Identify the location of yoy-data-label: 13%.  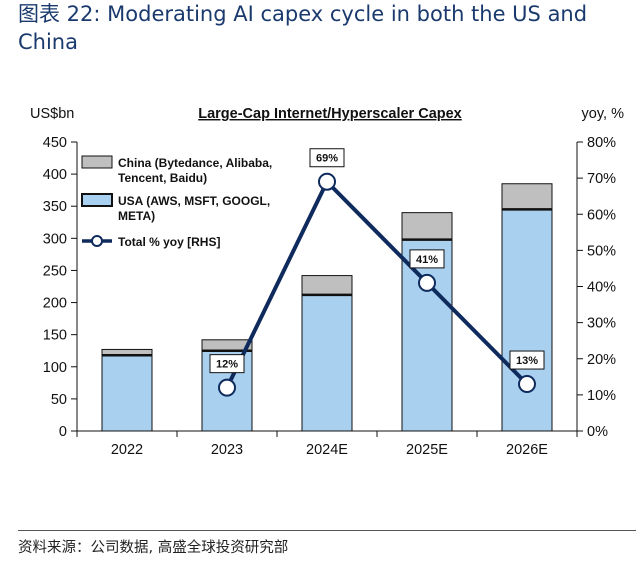
(527, 361).